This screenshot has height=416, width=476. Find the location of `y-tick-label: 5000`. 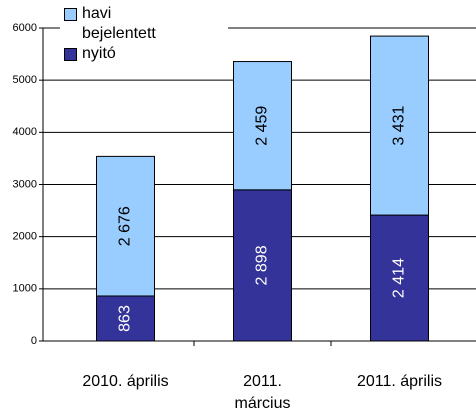

y-tick-label: 5000 is located at coordinates (25, 80).